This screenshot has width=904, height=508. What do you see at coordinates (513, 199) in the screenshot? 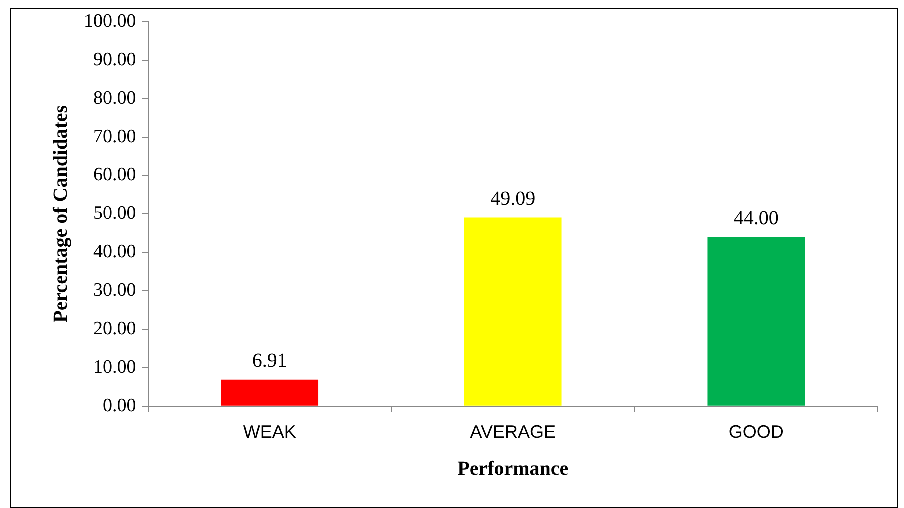
I see `data-label: 49.09` at bounding box center [513, 199].